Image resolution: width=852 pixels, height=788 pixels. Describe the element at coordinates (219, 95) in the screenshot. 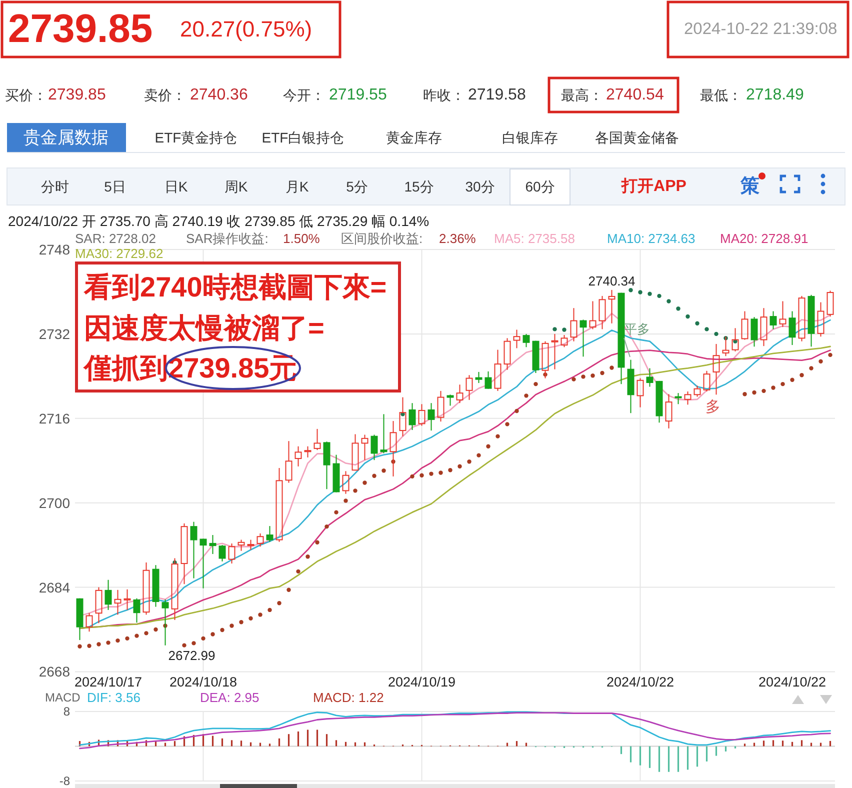

I see `text: 2740.36` at that location.